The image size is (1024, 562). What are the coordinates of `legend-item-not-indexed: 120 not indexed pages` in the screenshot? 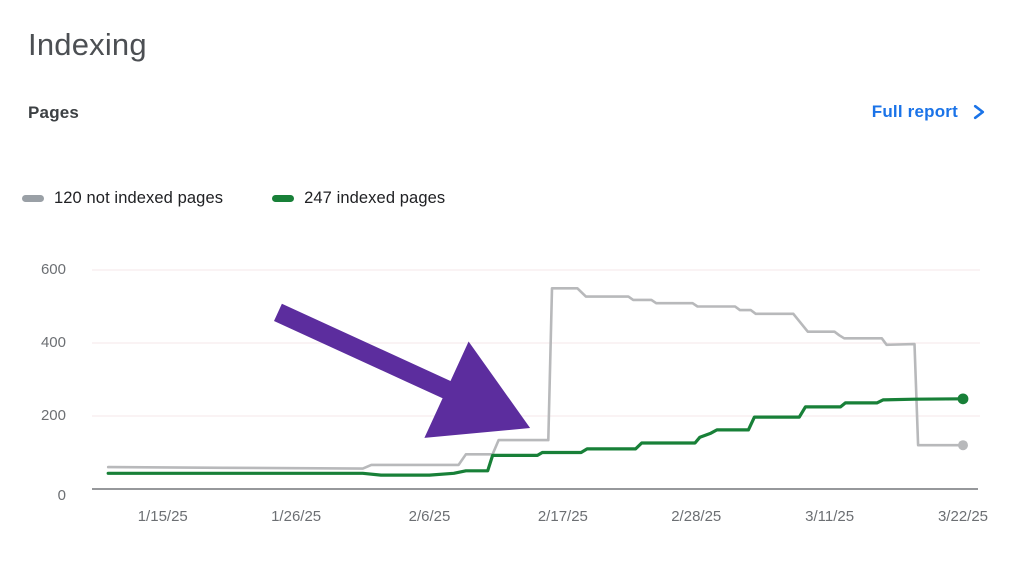 It's located at (122, 198).